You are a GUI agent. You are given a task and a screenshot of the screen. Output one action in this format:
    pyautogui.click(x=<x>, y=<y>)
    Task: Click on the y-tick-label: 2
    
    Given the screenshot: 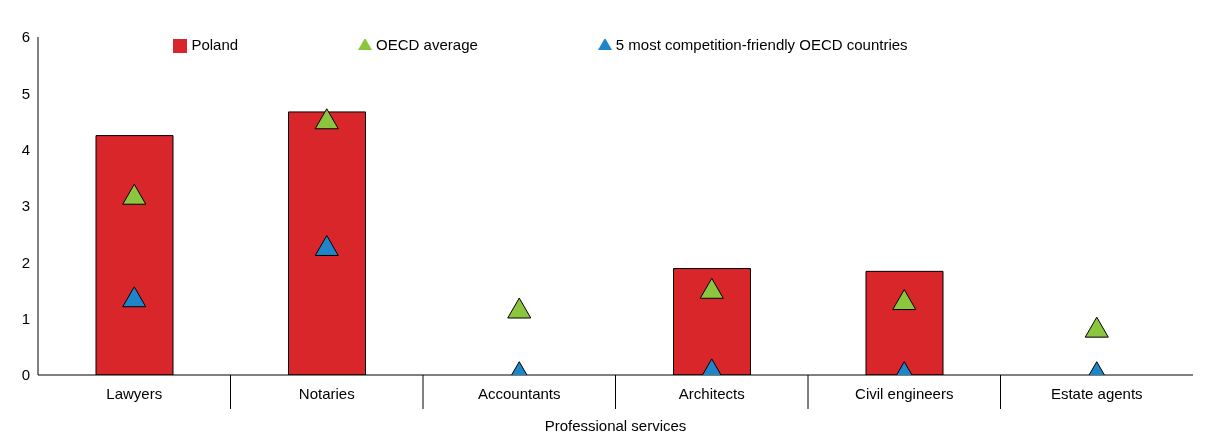 What is the action you would take?
    pyautogui.click(x=25, y=262)
    